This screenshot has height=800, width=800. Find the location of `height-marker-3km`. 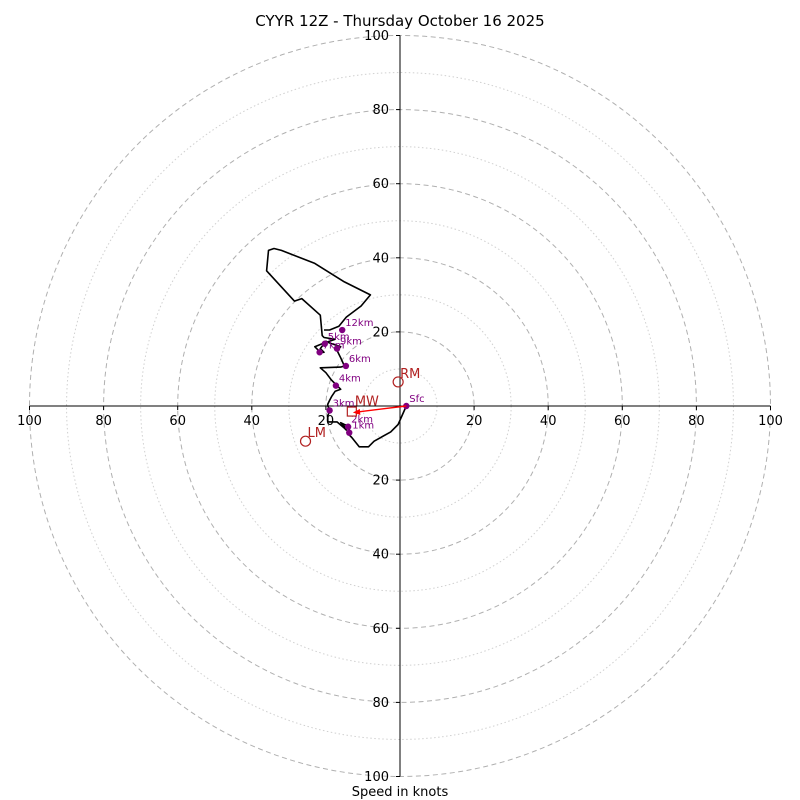

height-marker-3km is located at coordinates (329, 410).